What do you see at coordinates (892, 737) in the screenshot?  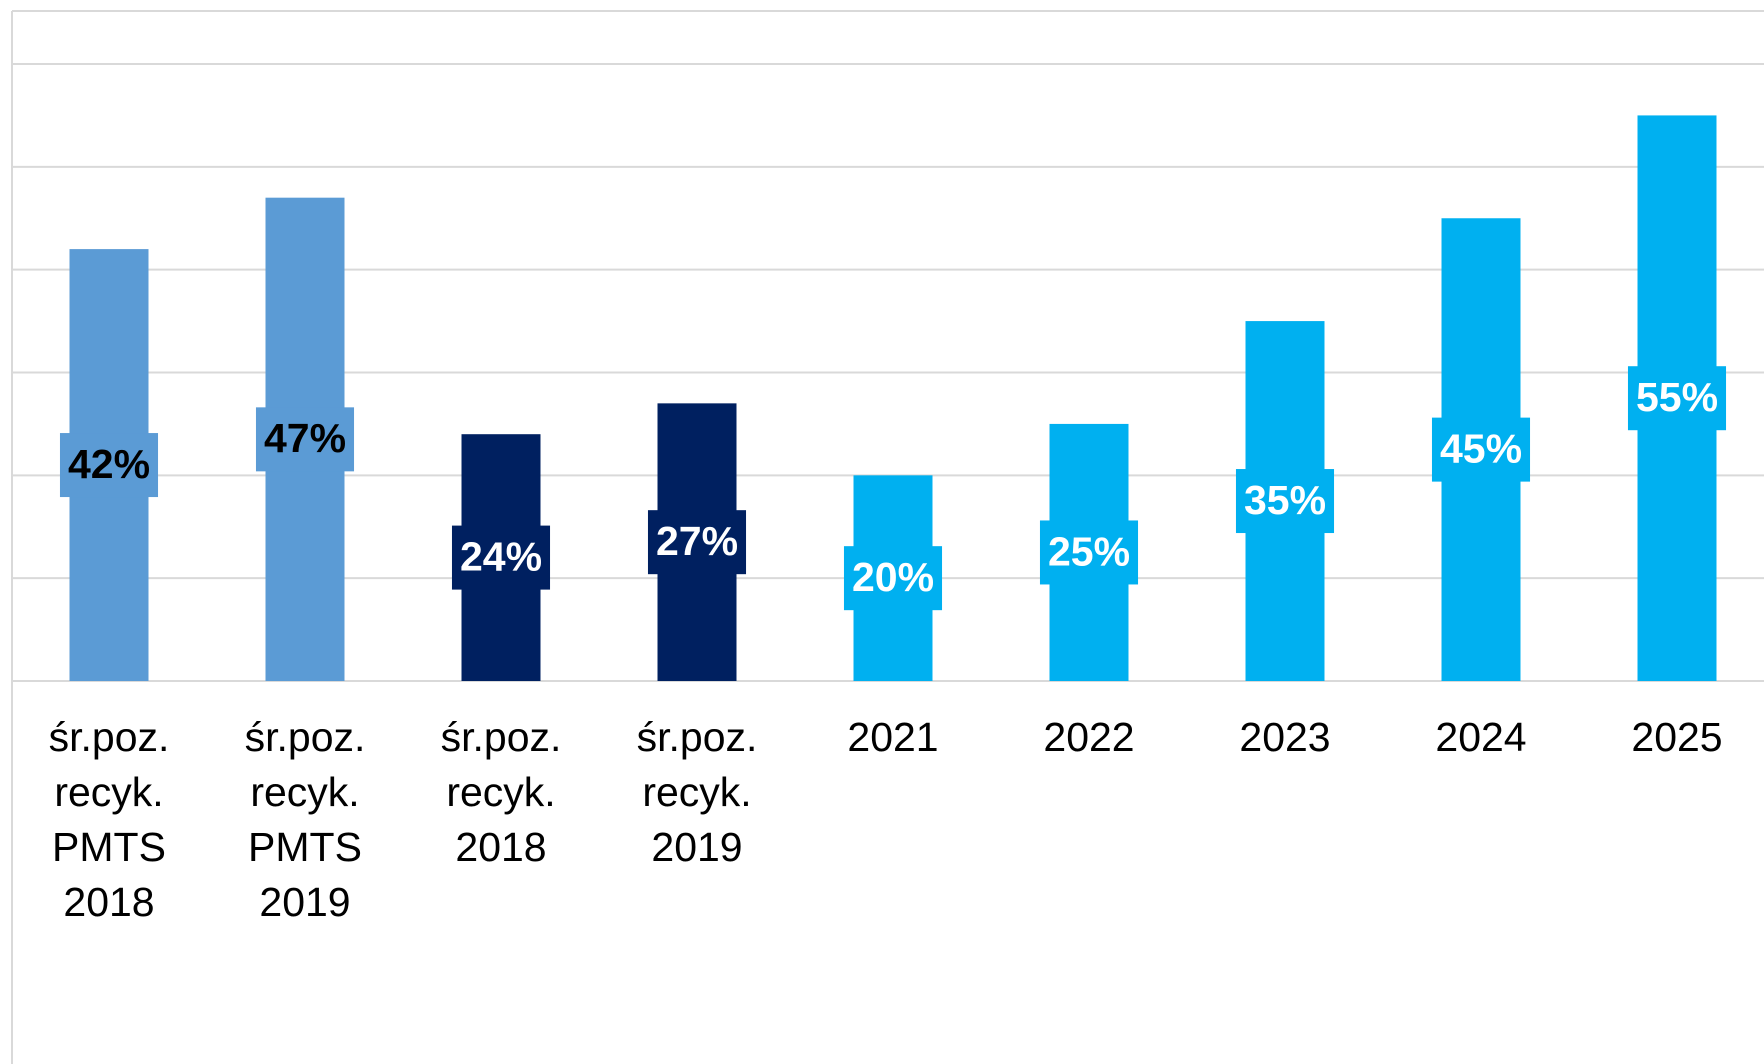 I see `x-tick-label: 2021` at bounding box center [892, 737].